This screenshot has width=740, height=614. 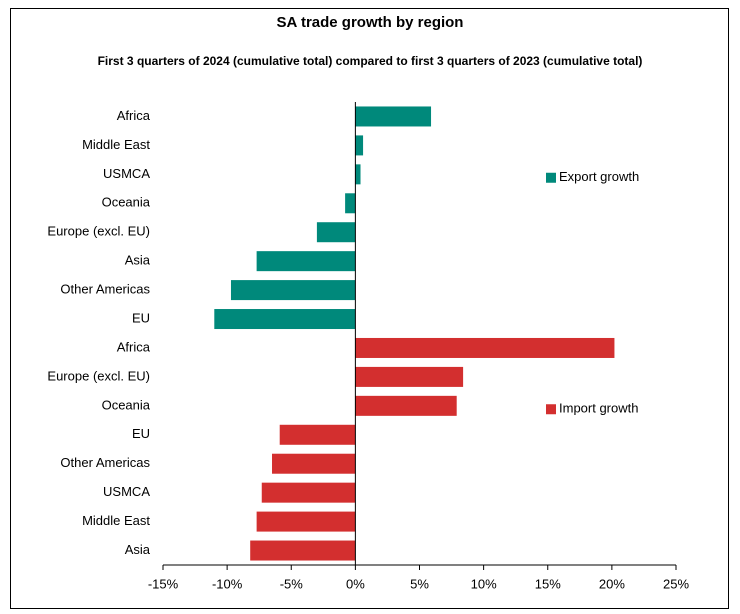 What do you see at coordinates (292, 583) in the screenshot?
I see `x-tick-label: -5%` at bounding box center [292, 583].